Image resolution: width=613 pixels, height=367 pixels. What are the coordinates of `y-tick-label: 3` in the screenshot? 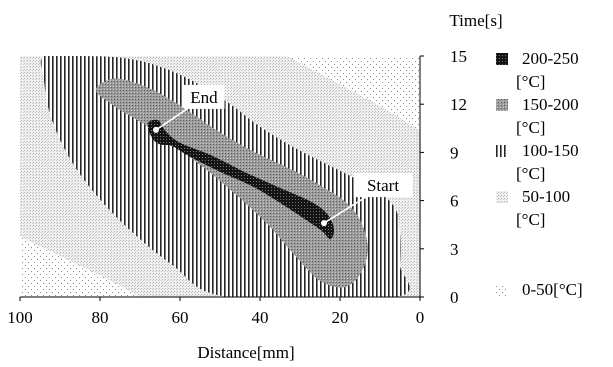 It's located at (454, 249).